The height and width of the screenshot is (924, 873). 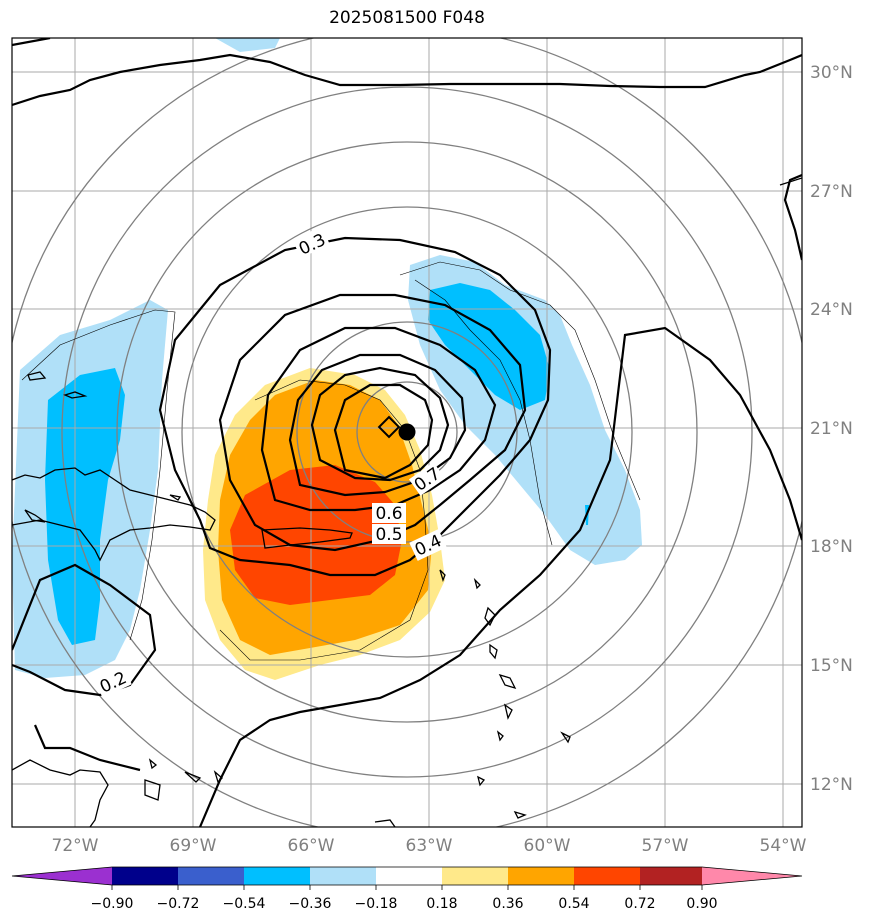 What do you see at coordinates (389, 427) in the screenshot?
I see `diamond-marker` at bounding box center [389, 427].